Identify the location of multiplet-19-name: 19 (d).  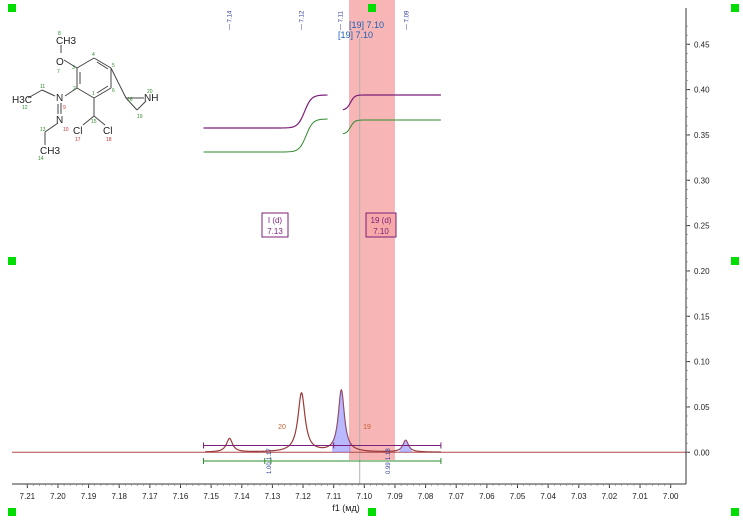
(381, 220).